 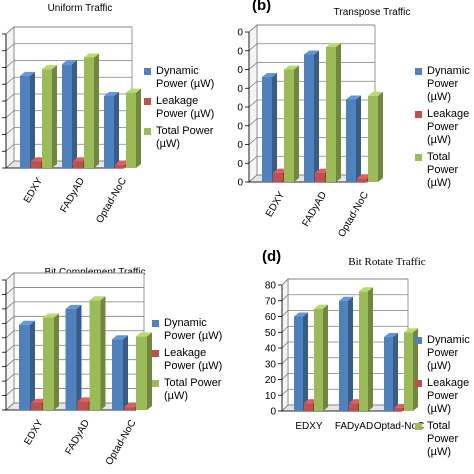 I want to click on bar-chart-transpose: 0 10 20 30 40 50 60 70 80 EDXY FADyAD Optad-NoC, so click(x=310, y=130).